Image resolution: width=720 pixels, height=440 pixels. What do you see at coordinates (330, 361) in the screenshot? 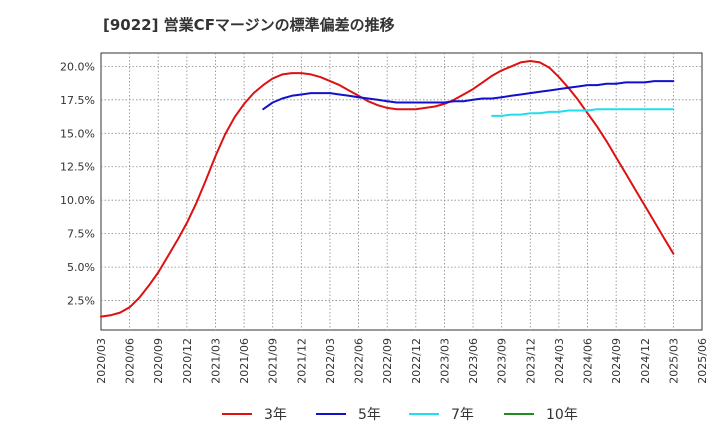
I see `x-tick-label: 2022/03` at bounding box center [330, 361].